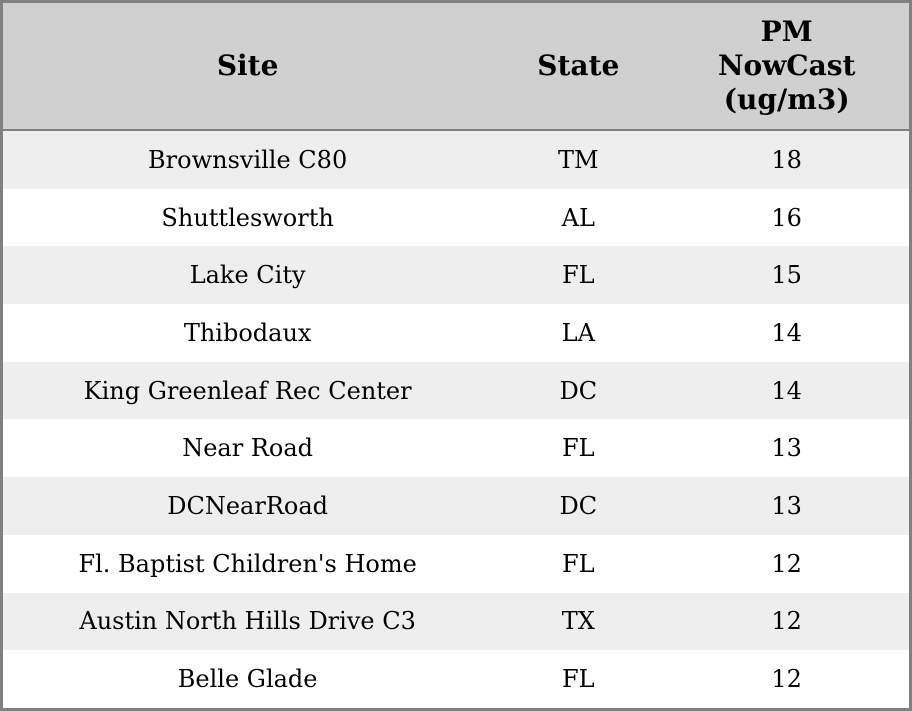 The width and height of the screenshot is (912, 711). I want to click on table-row: Near Road FL 13, so click(456, 448).